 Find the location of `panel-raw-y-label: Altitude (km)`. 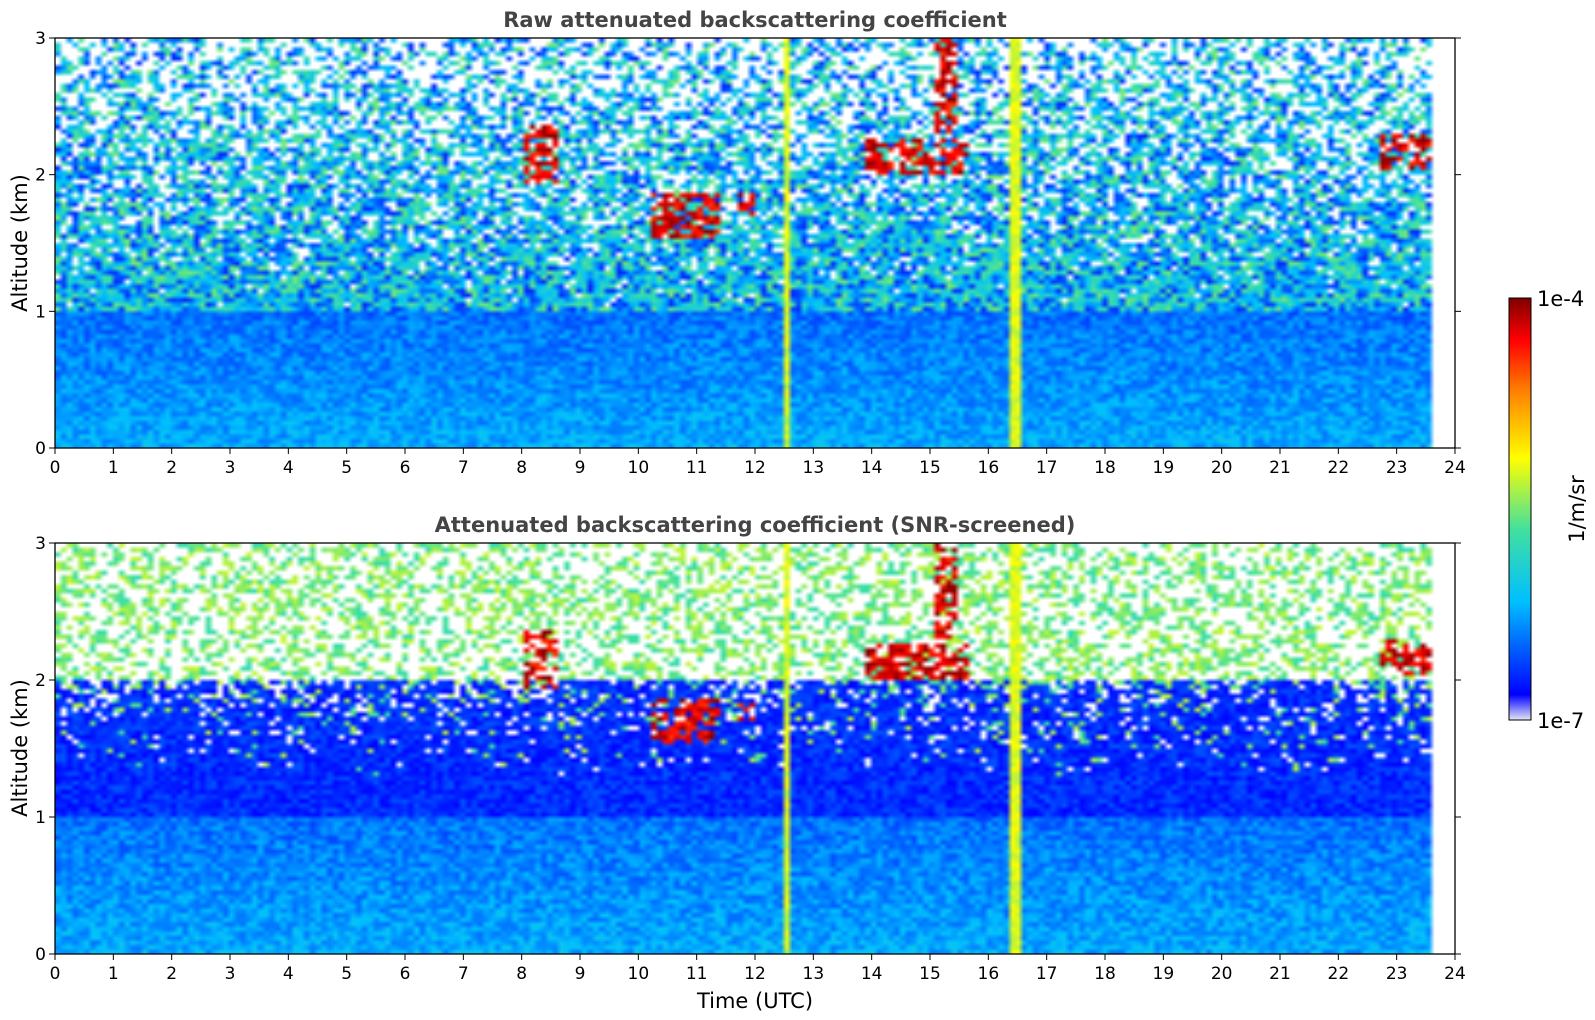

panel-raw-y-label: Altitude (km) is located at coordinates (20, 243).